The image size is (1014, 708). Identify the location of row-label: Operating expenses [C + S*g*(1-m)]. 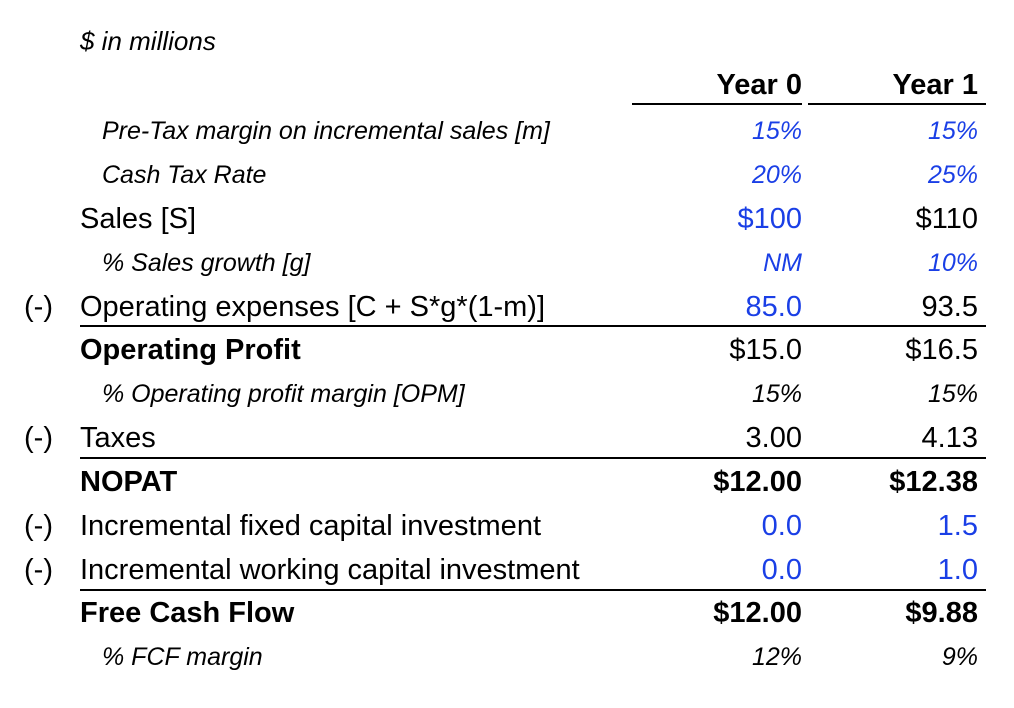
(313, 307).